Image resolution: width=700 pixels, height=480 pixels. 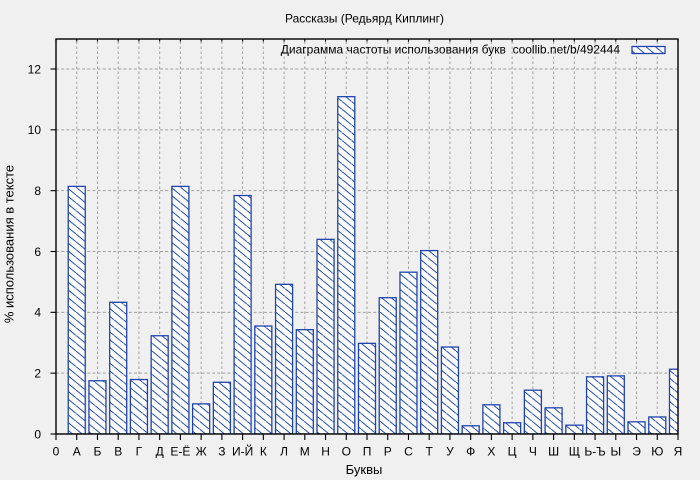 I want to click on svg-text: К, so click(x=263, y=452).